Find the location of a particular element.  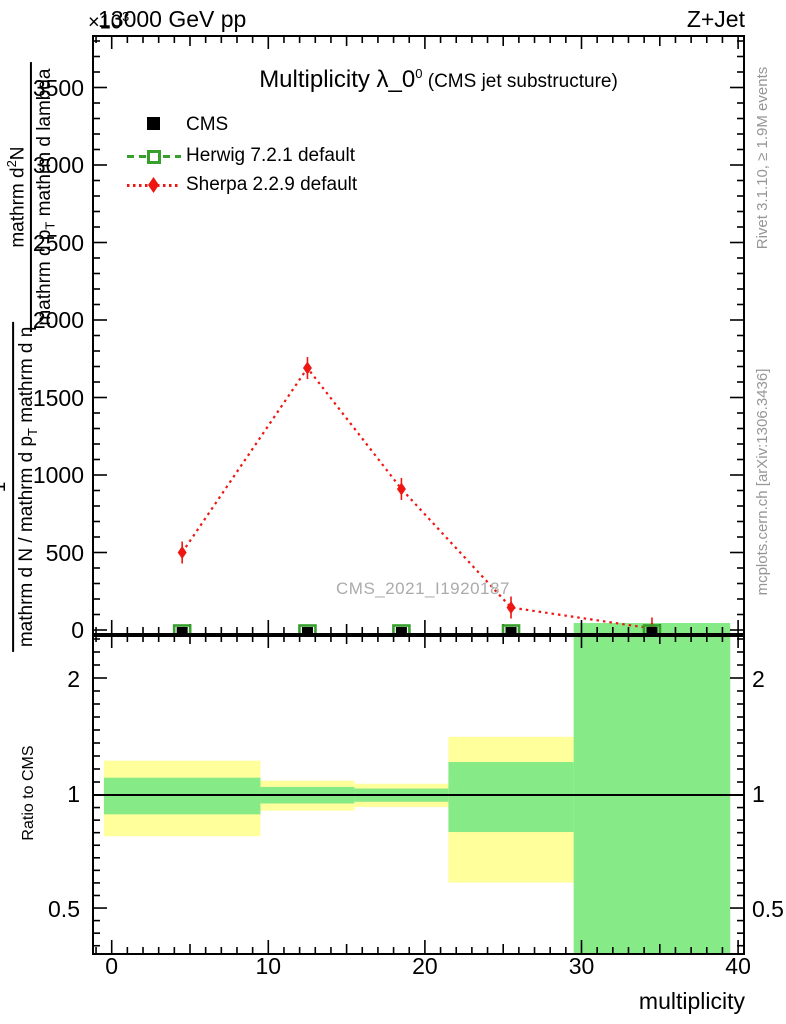

ratio-tick-label-right: 1 is located at coordinates (758, 794).